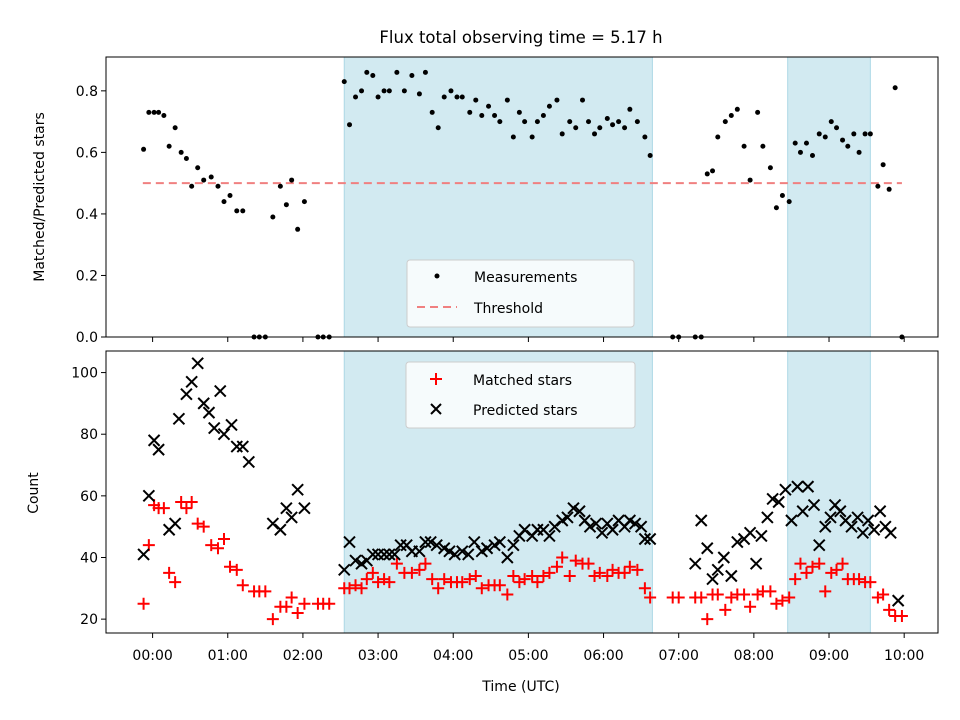 The height and width of the screenshot is (720, 960). I want to click on x-tick-label: 05:00, so click(528, 656).